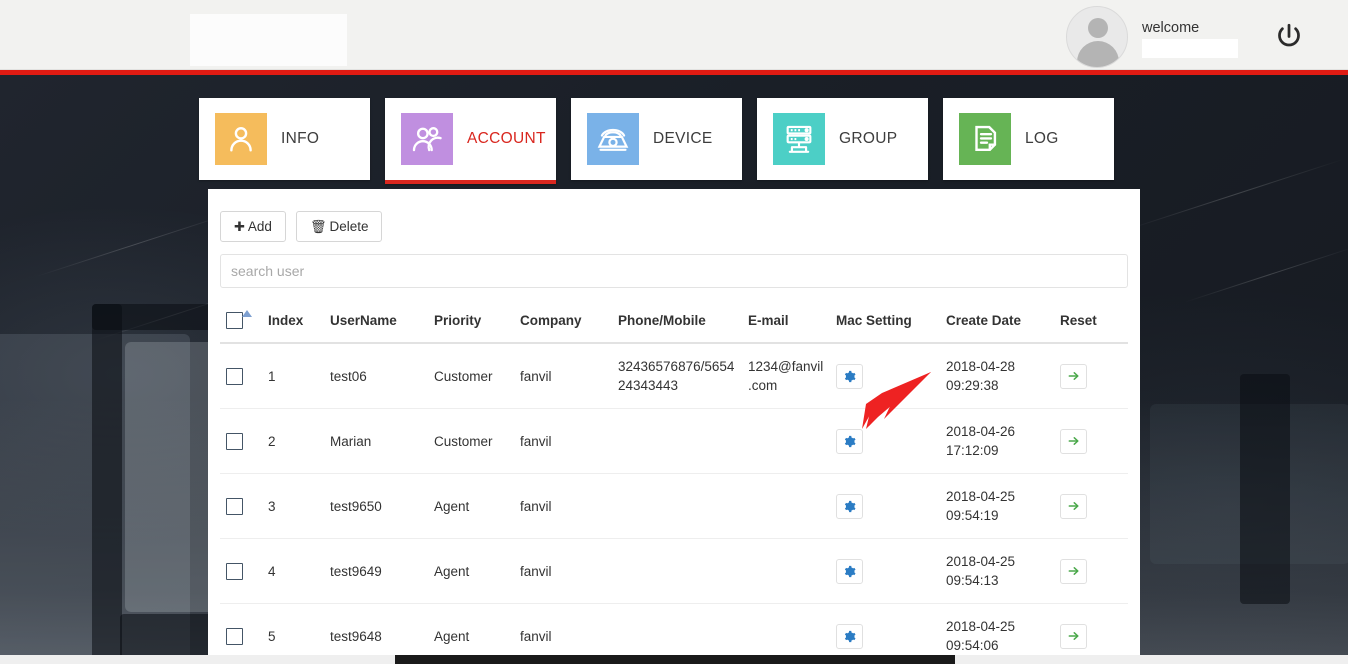  What do you see at coordinates (1091, 324) in the screenshot?
I see `col-reset: Reset` at bounding box center [1091, 324].